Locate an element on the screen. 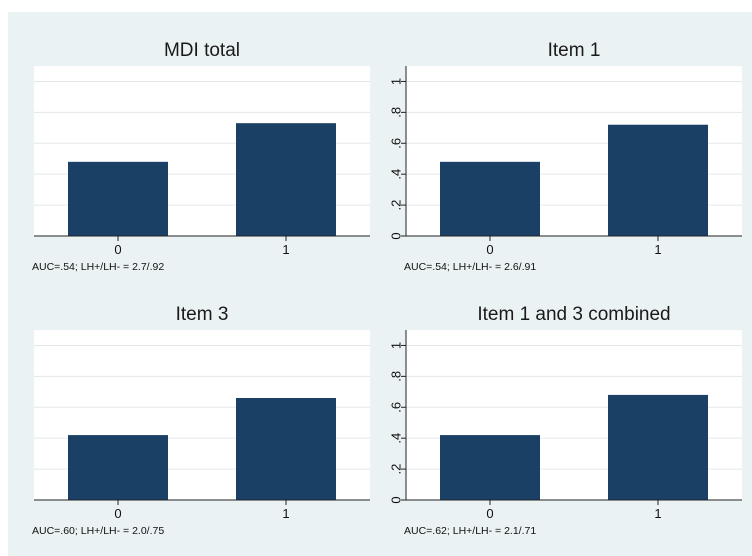  chart-title: MDI total is located at coordinates (202, 50).